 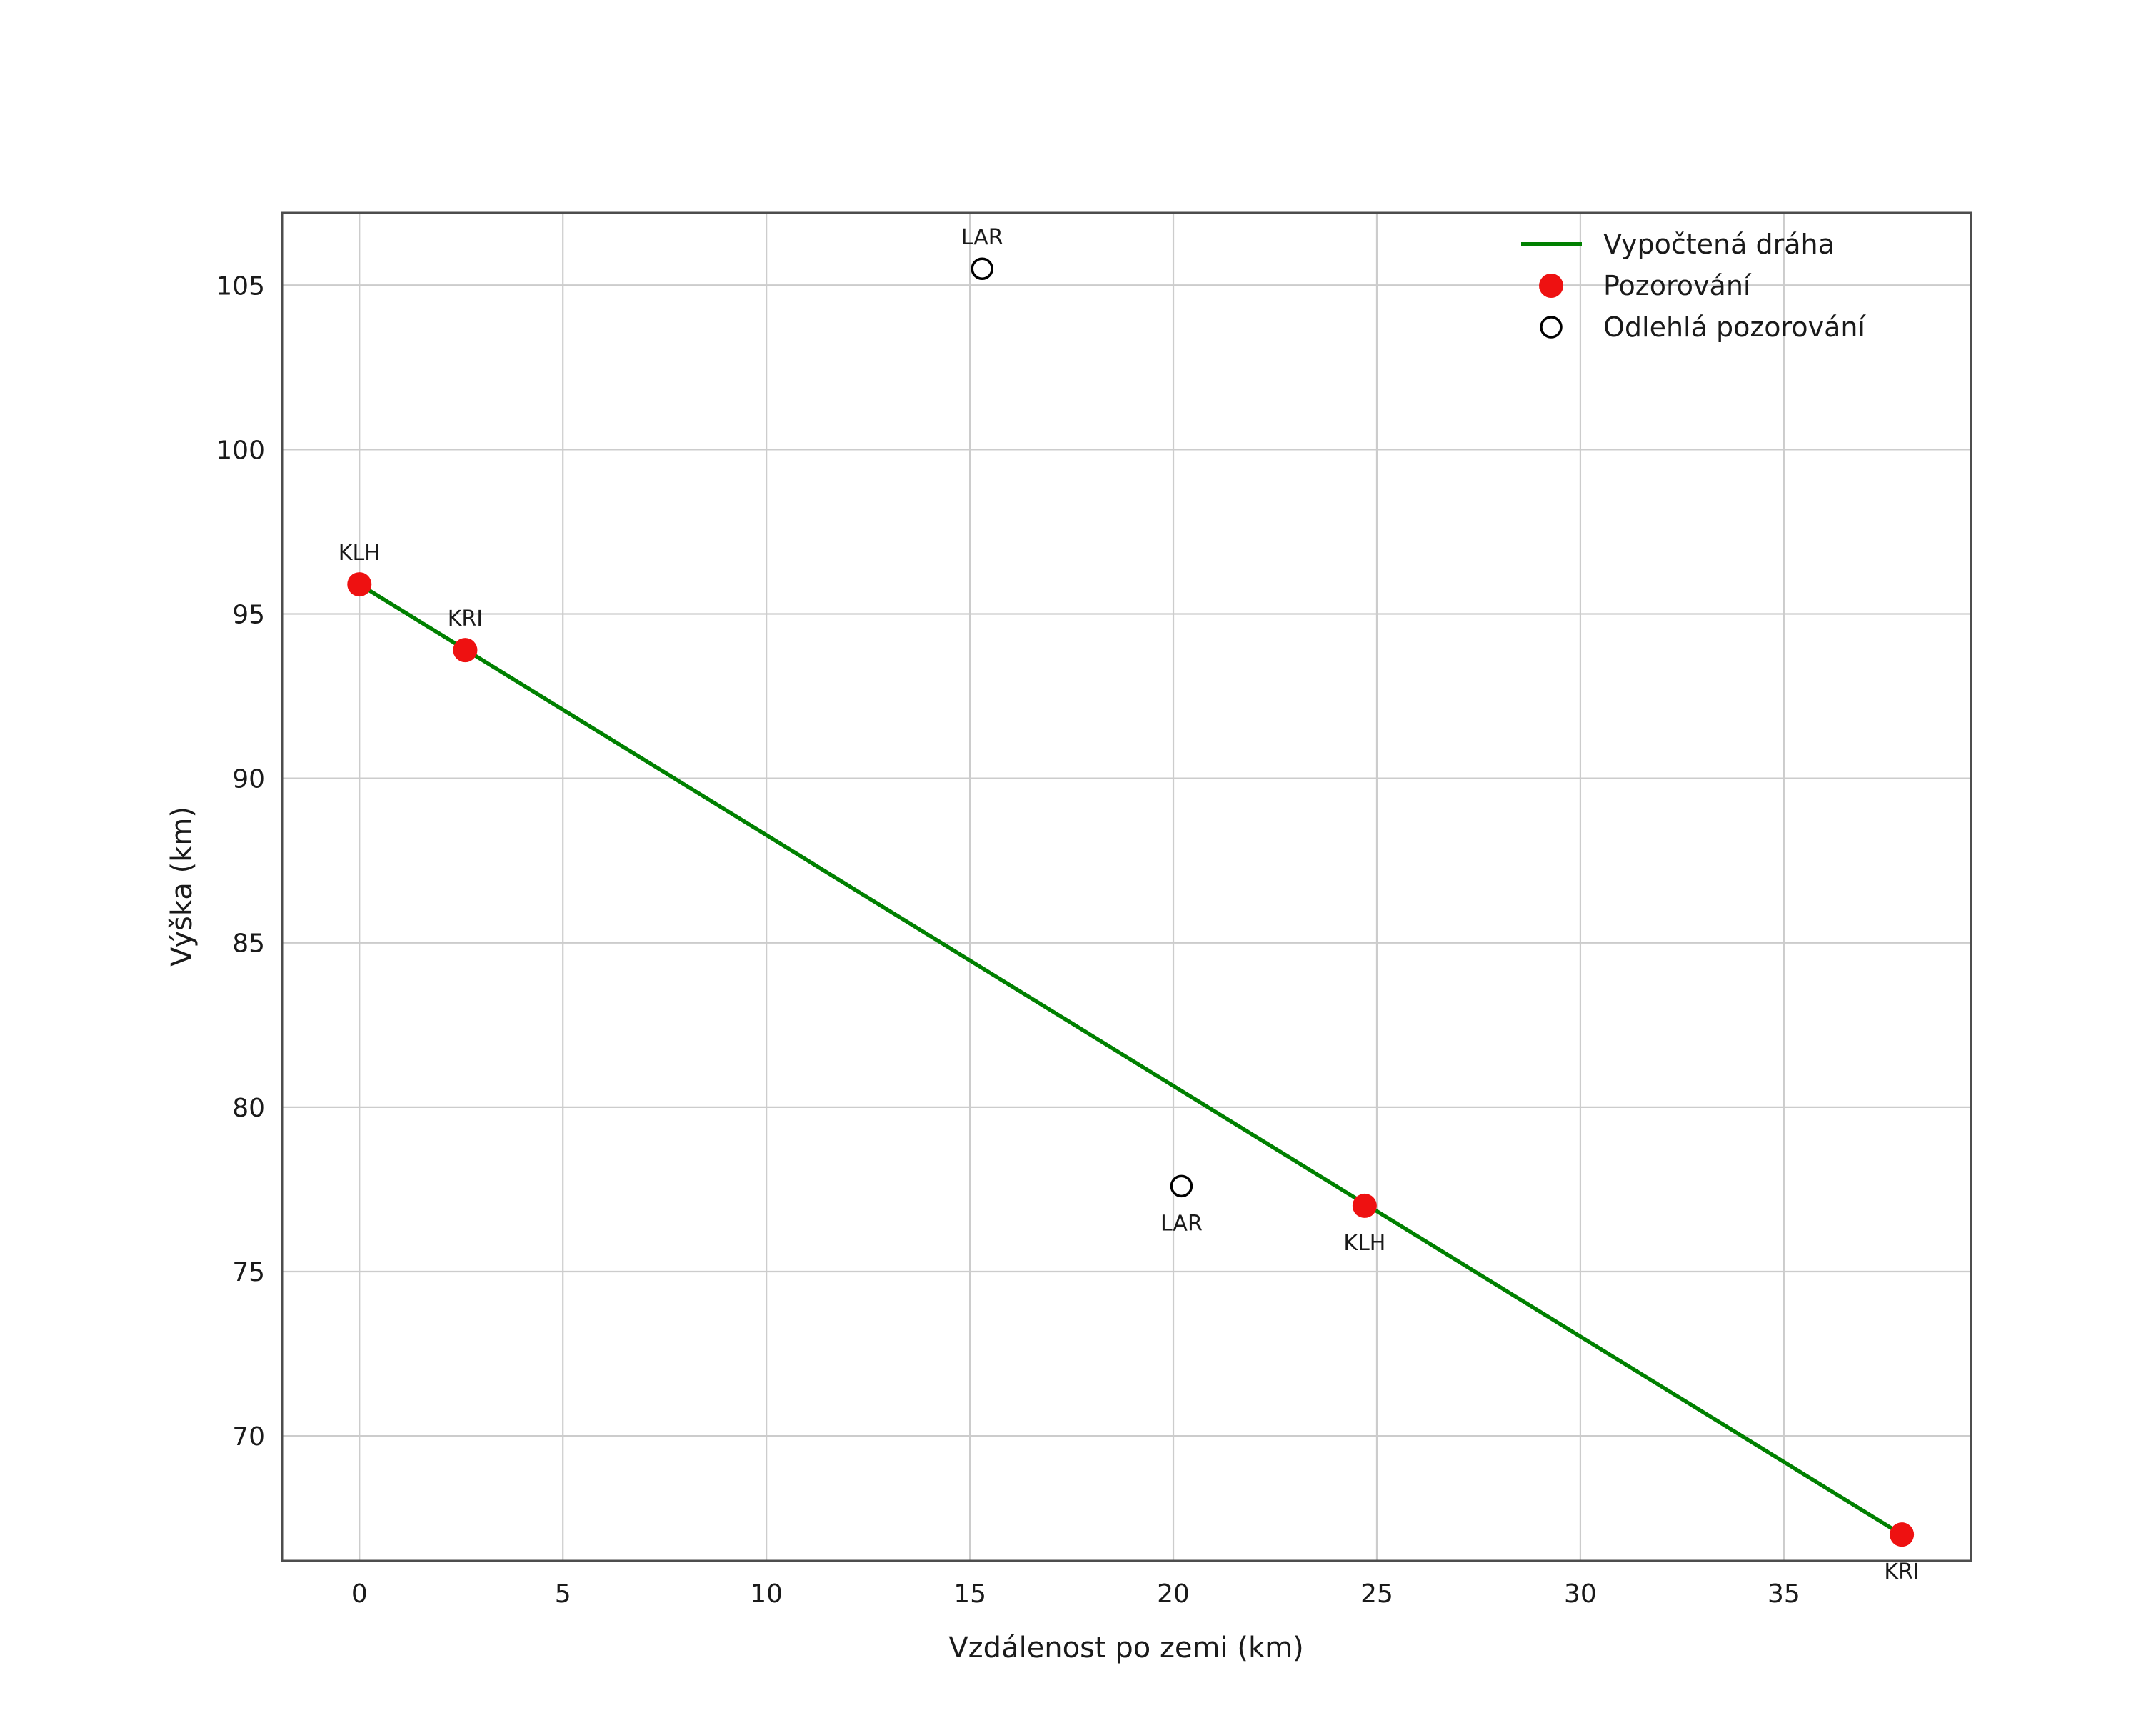 I want to click on y-tick-label: 100, so click(x=241, y=450).